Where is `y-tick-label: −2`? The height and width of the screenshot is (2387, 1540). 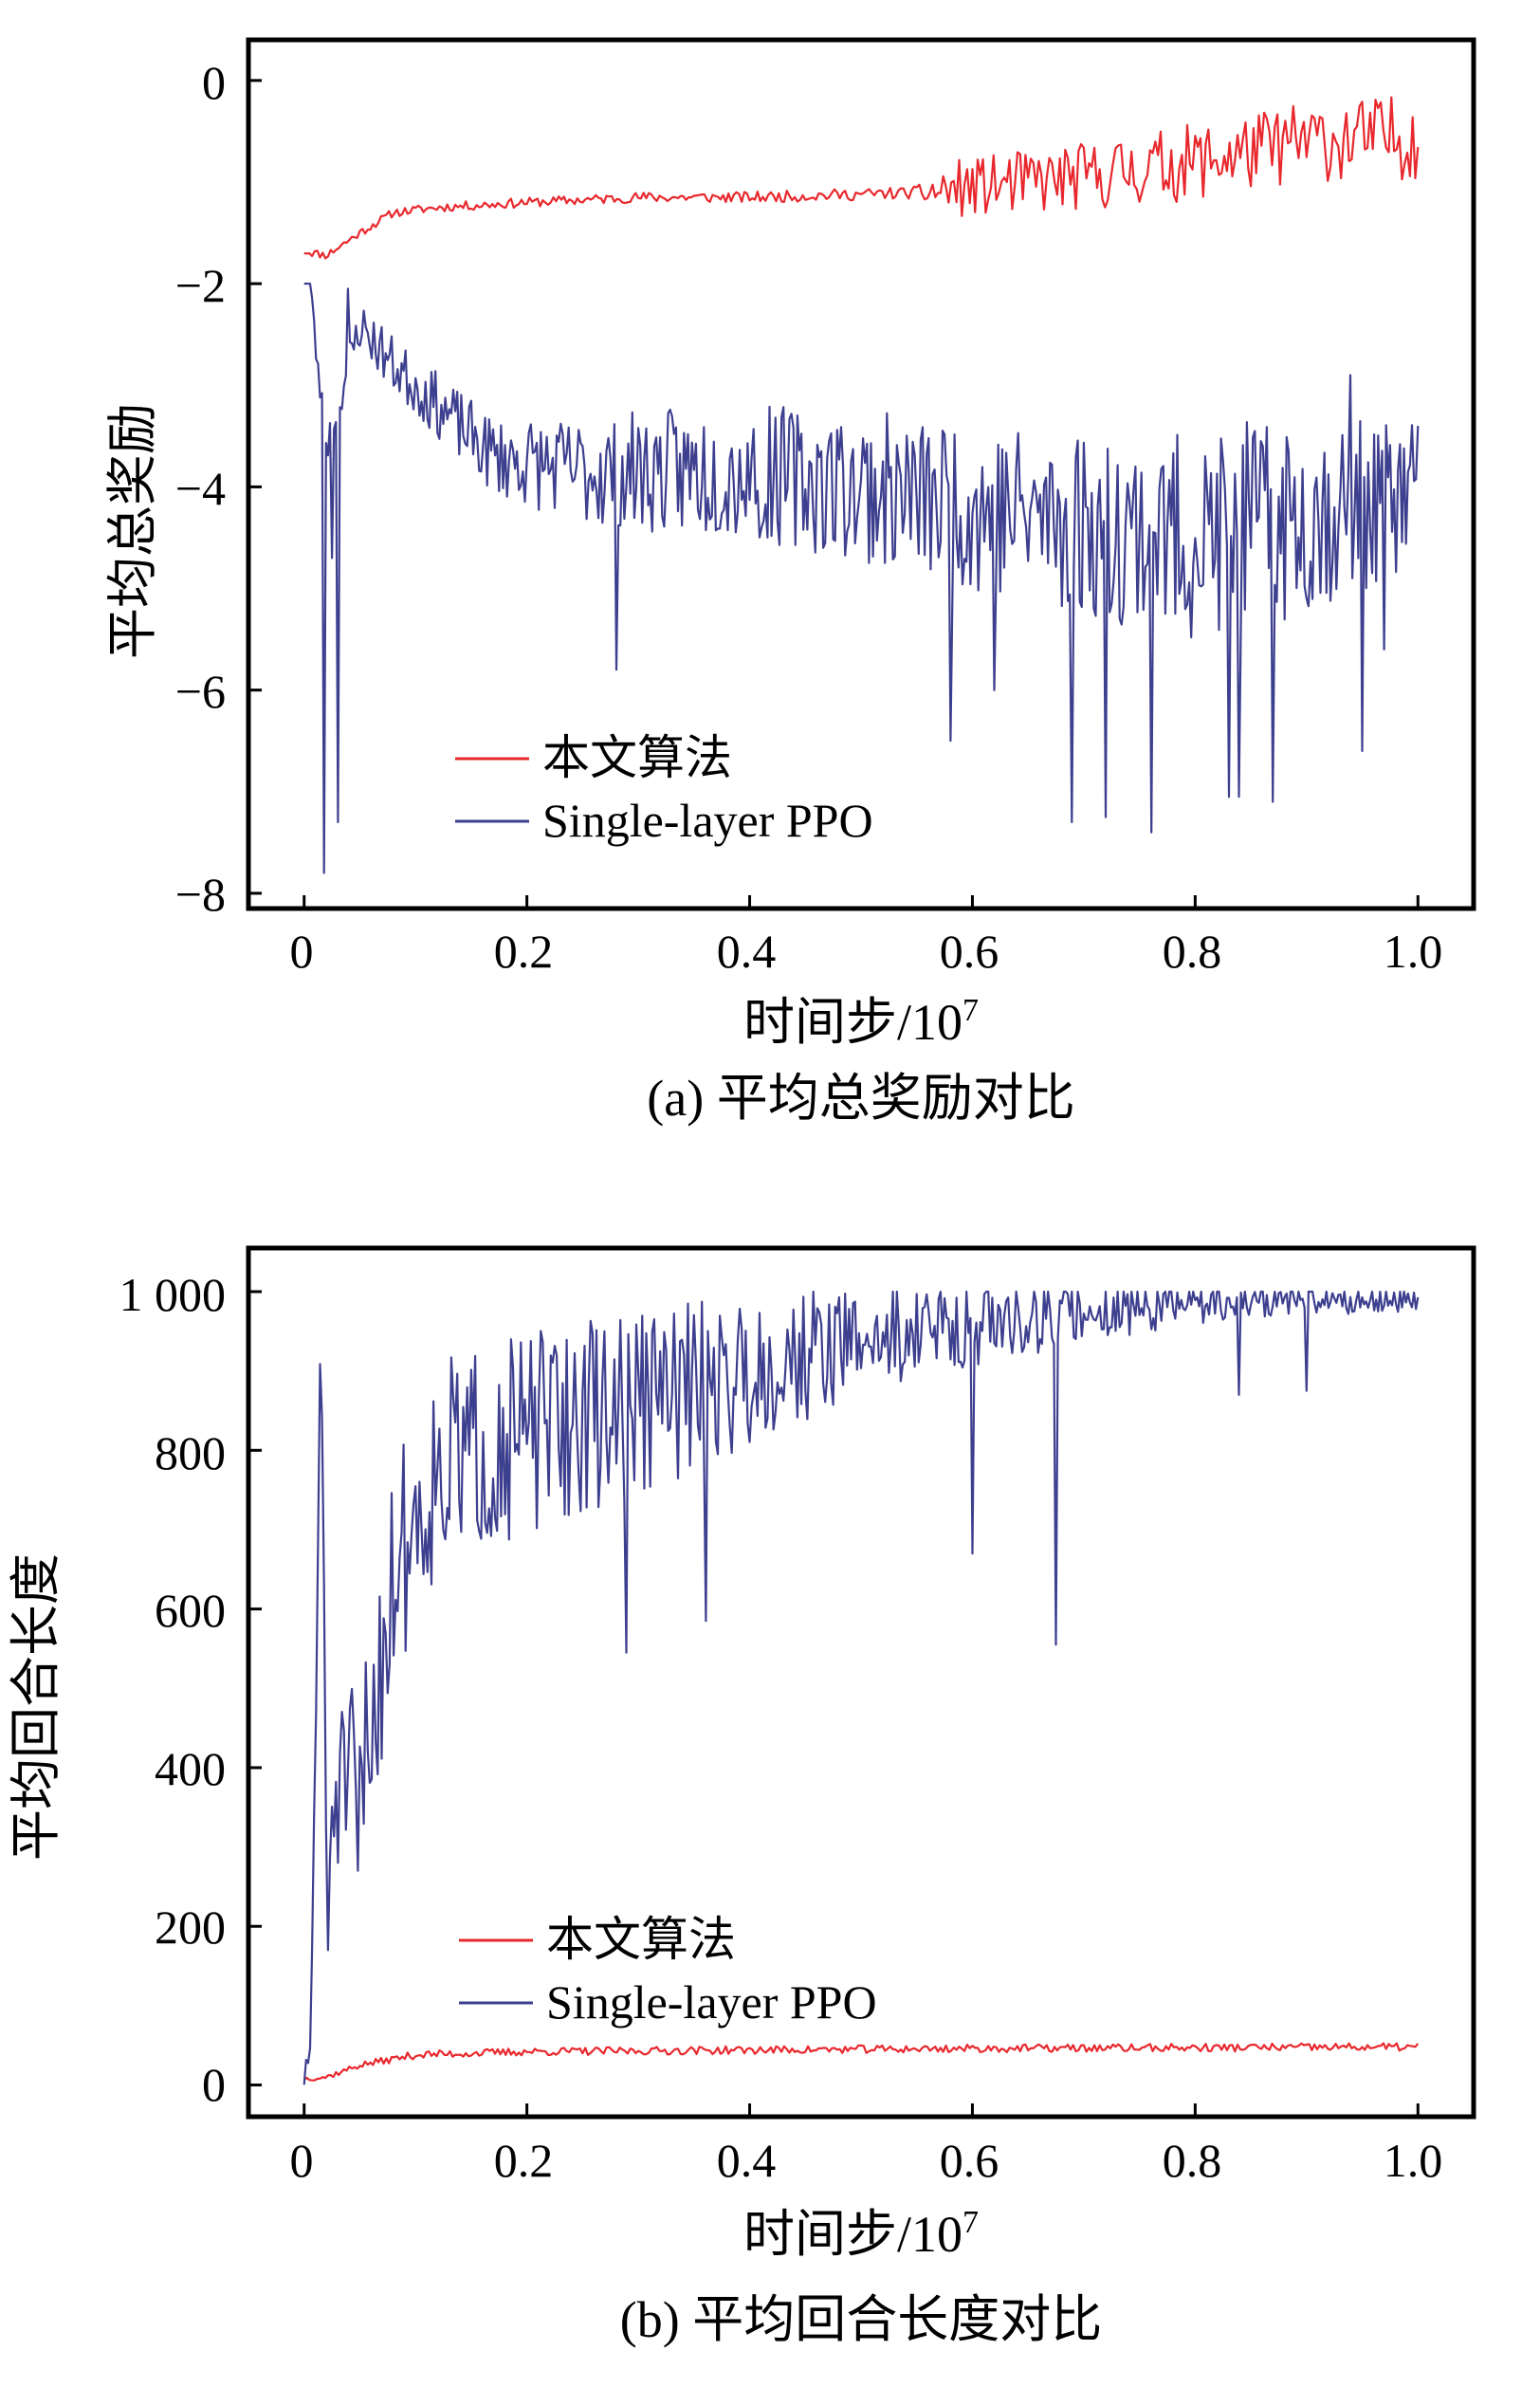 y-tick-label: −2 is located at coordinates (200, 285).